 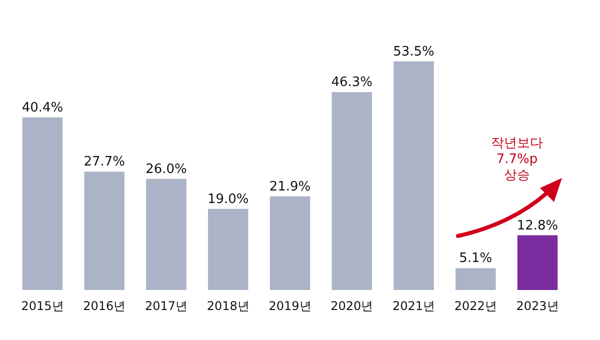 What do you see at coordinates (290, 186) in the screenshot?
I see `data-label: 21.9%` at bounding box center [290, 186].